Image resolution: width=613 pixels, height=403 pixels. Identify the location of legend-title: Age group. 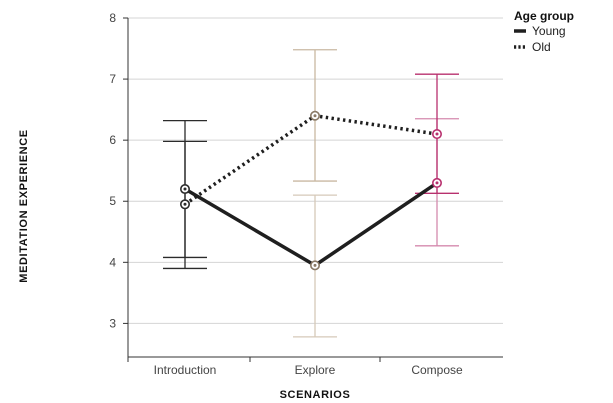
(544, 16).